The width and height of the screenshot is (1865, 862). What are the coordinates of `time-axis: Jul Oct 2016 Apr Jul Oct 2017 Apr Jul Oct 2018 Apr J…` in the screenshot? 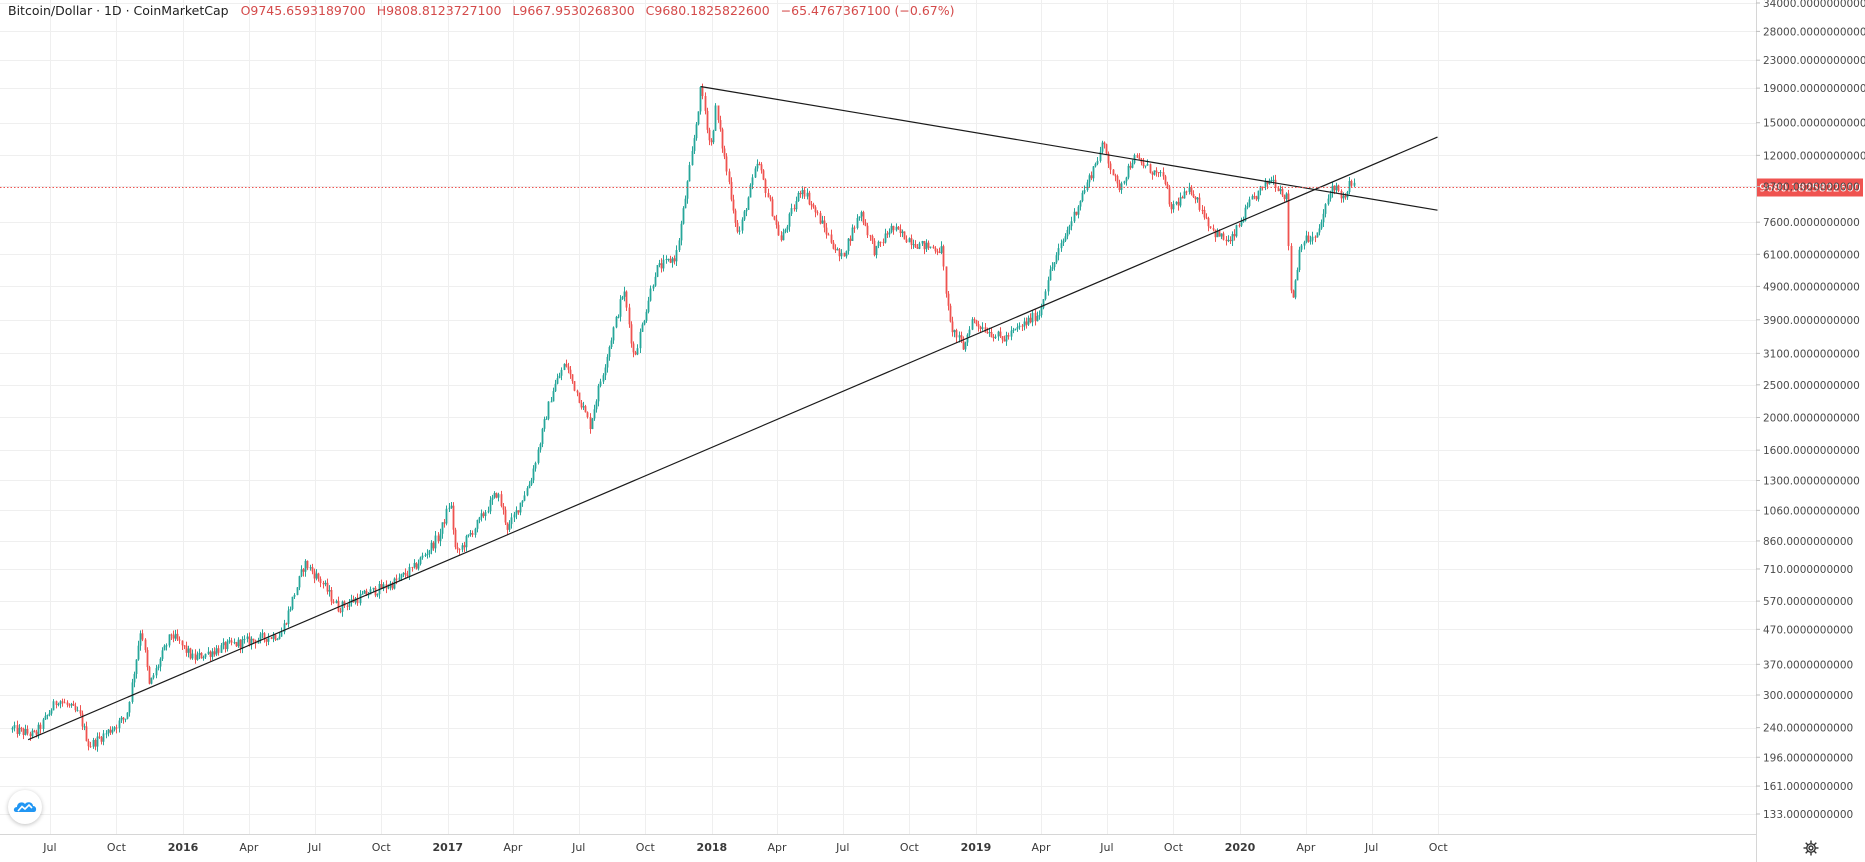 It's located at (745, 847).